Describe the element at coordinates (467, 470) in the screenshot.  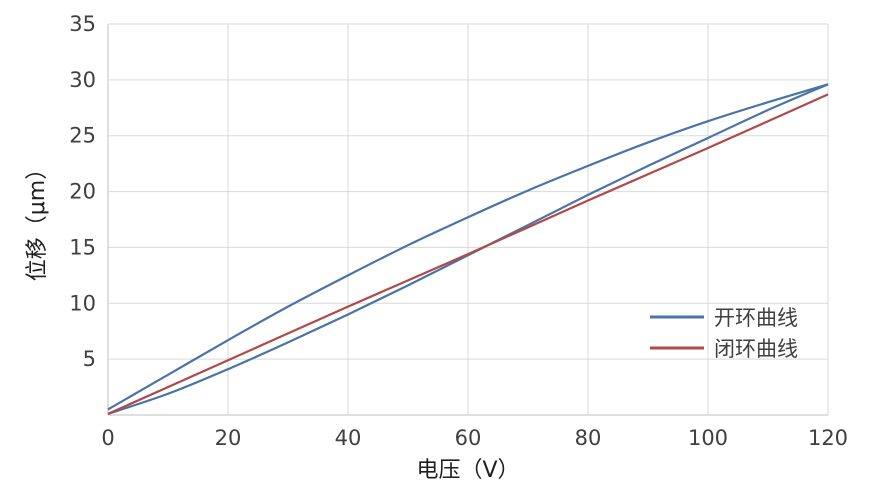
I see `x-axis-title: 电压（V）` at that location.